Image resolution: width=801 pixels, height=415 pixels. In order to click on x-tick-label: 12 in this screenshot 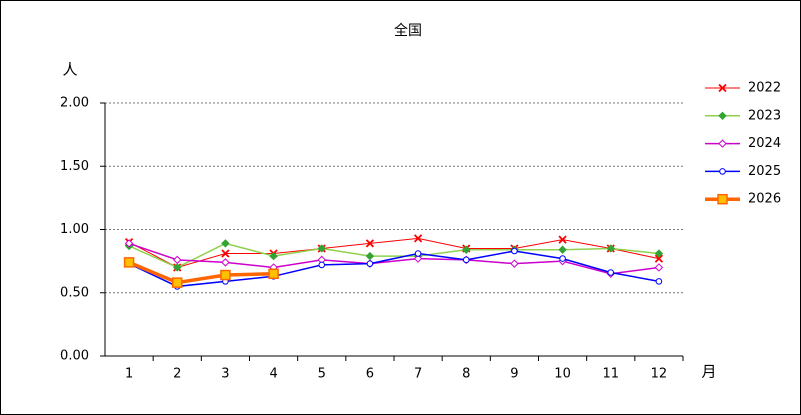, I will do `click(659, 374)`.